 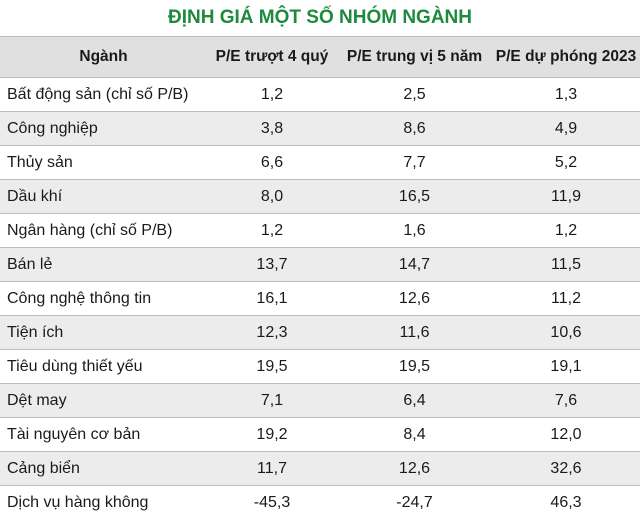 What do you see at coordinates (103, 435) in the screenshot?
I see `sector-cell: Tài nguyên cơ bản` at bounding box center [103, 435].